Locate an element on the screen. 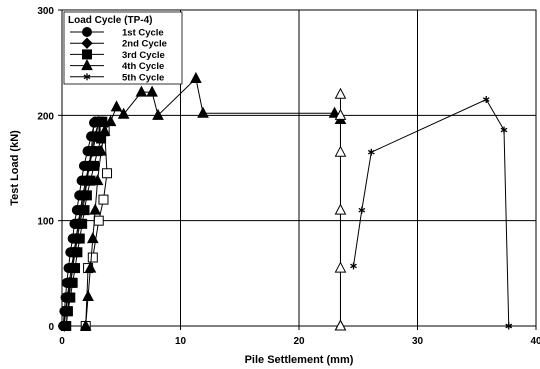 This screenshot has width=540, height=369. legend-label: 1st Cycle is located at coordinates (143, 33).